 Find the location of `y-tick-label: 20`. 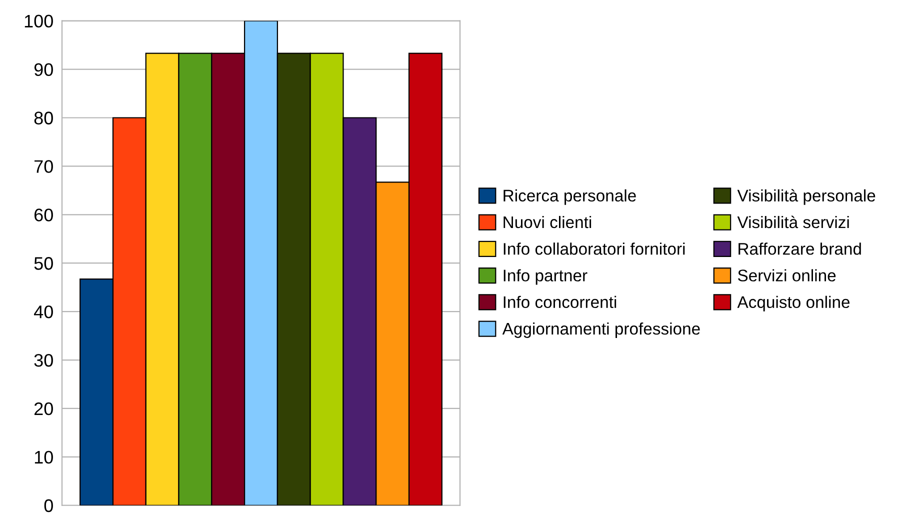

y-tick-label: 20 is located at coordinates (43, 409).